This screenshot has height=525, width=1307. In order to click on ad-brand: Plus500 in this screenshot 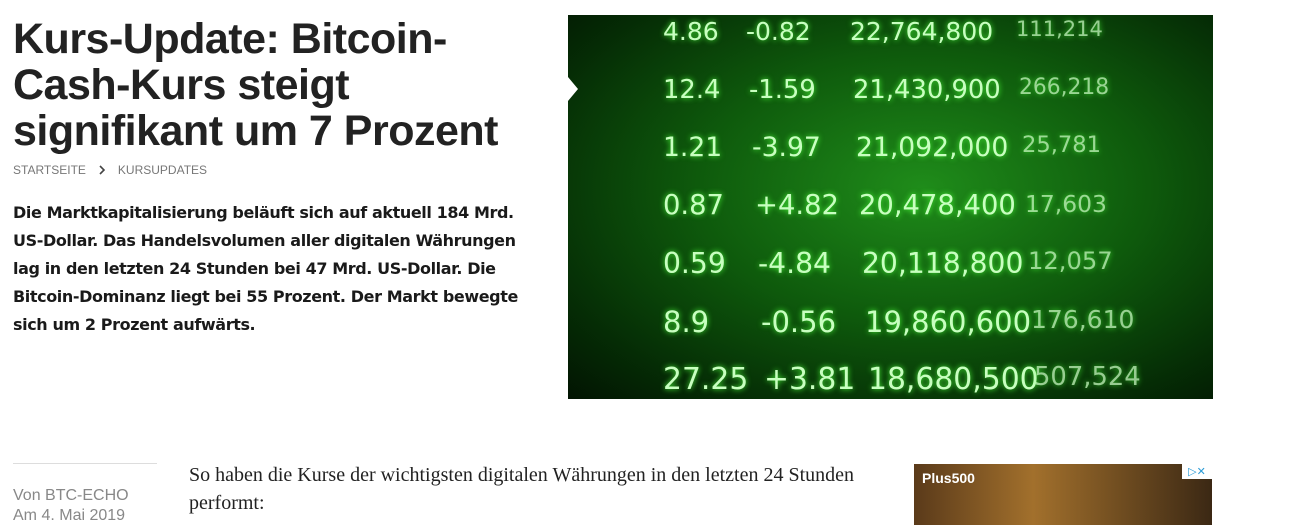, I will do `click(948, 478)`.